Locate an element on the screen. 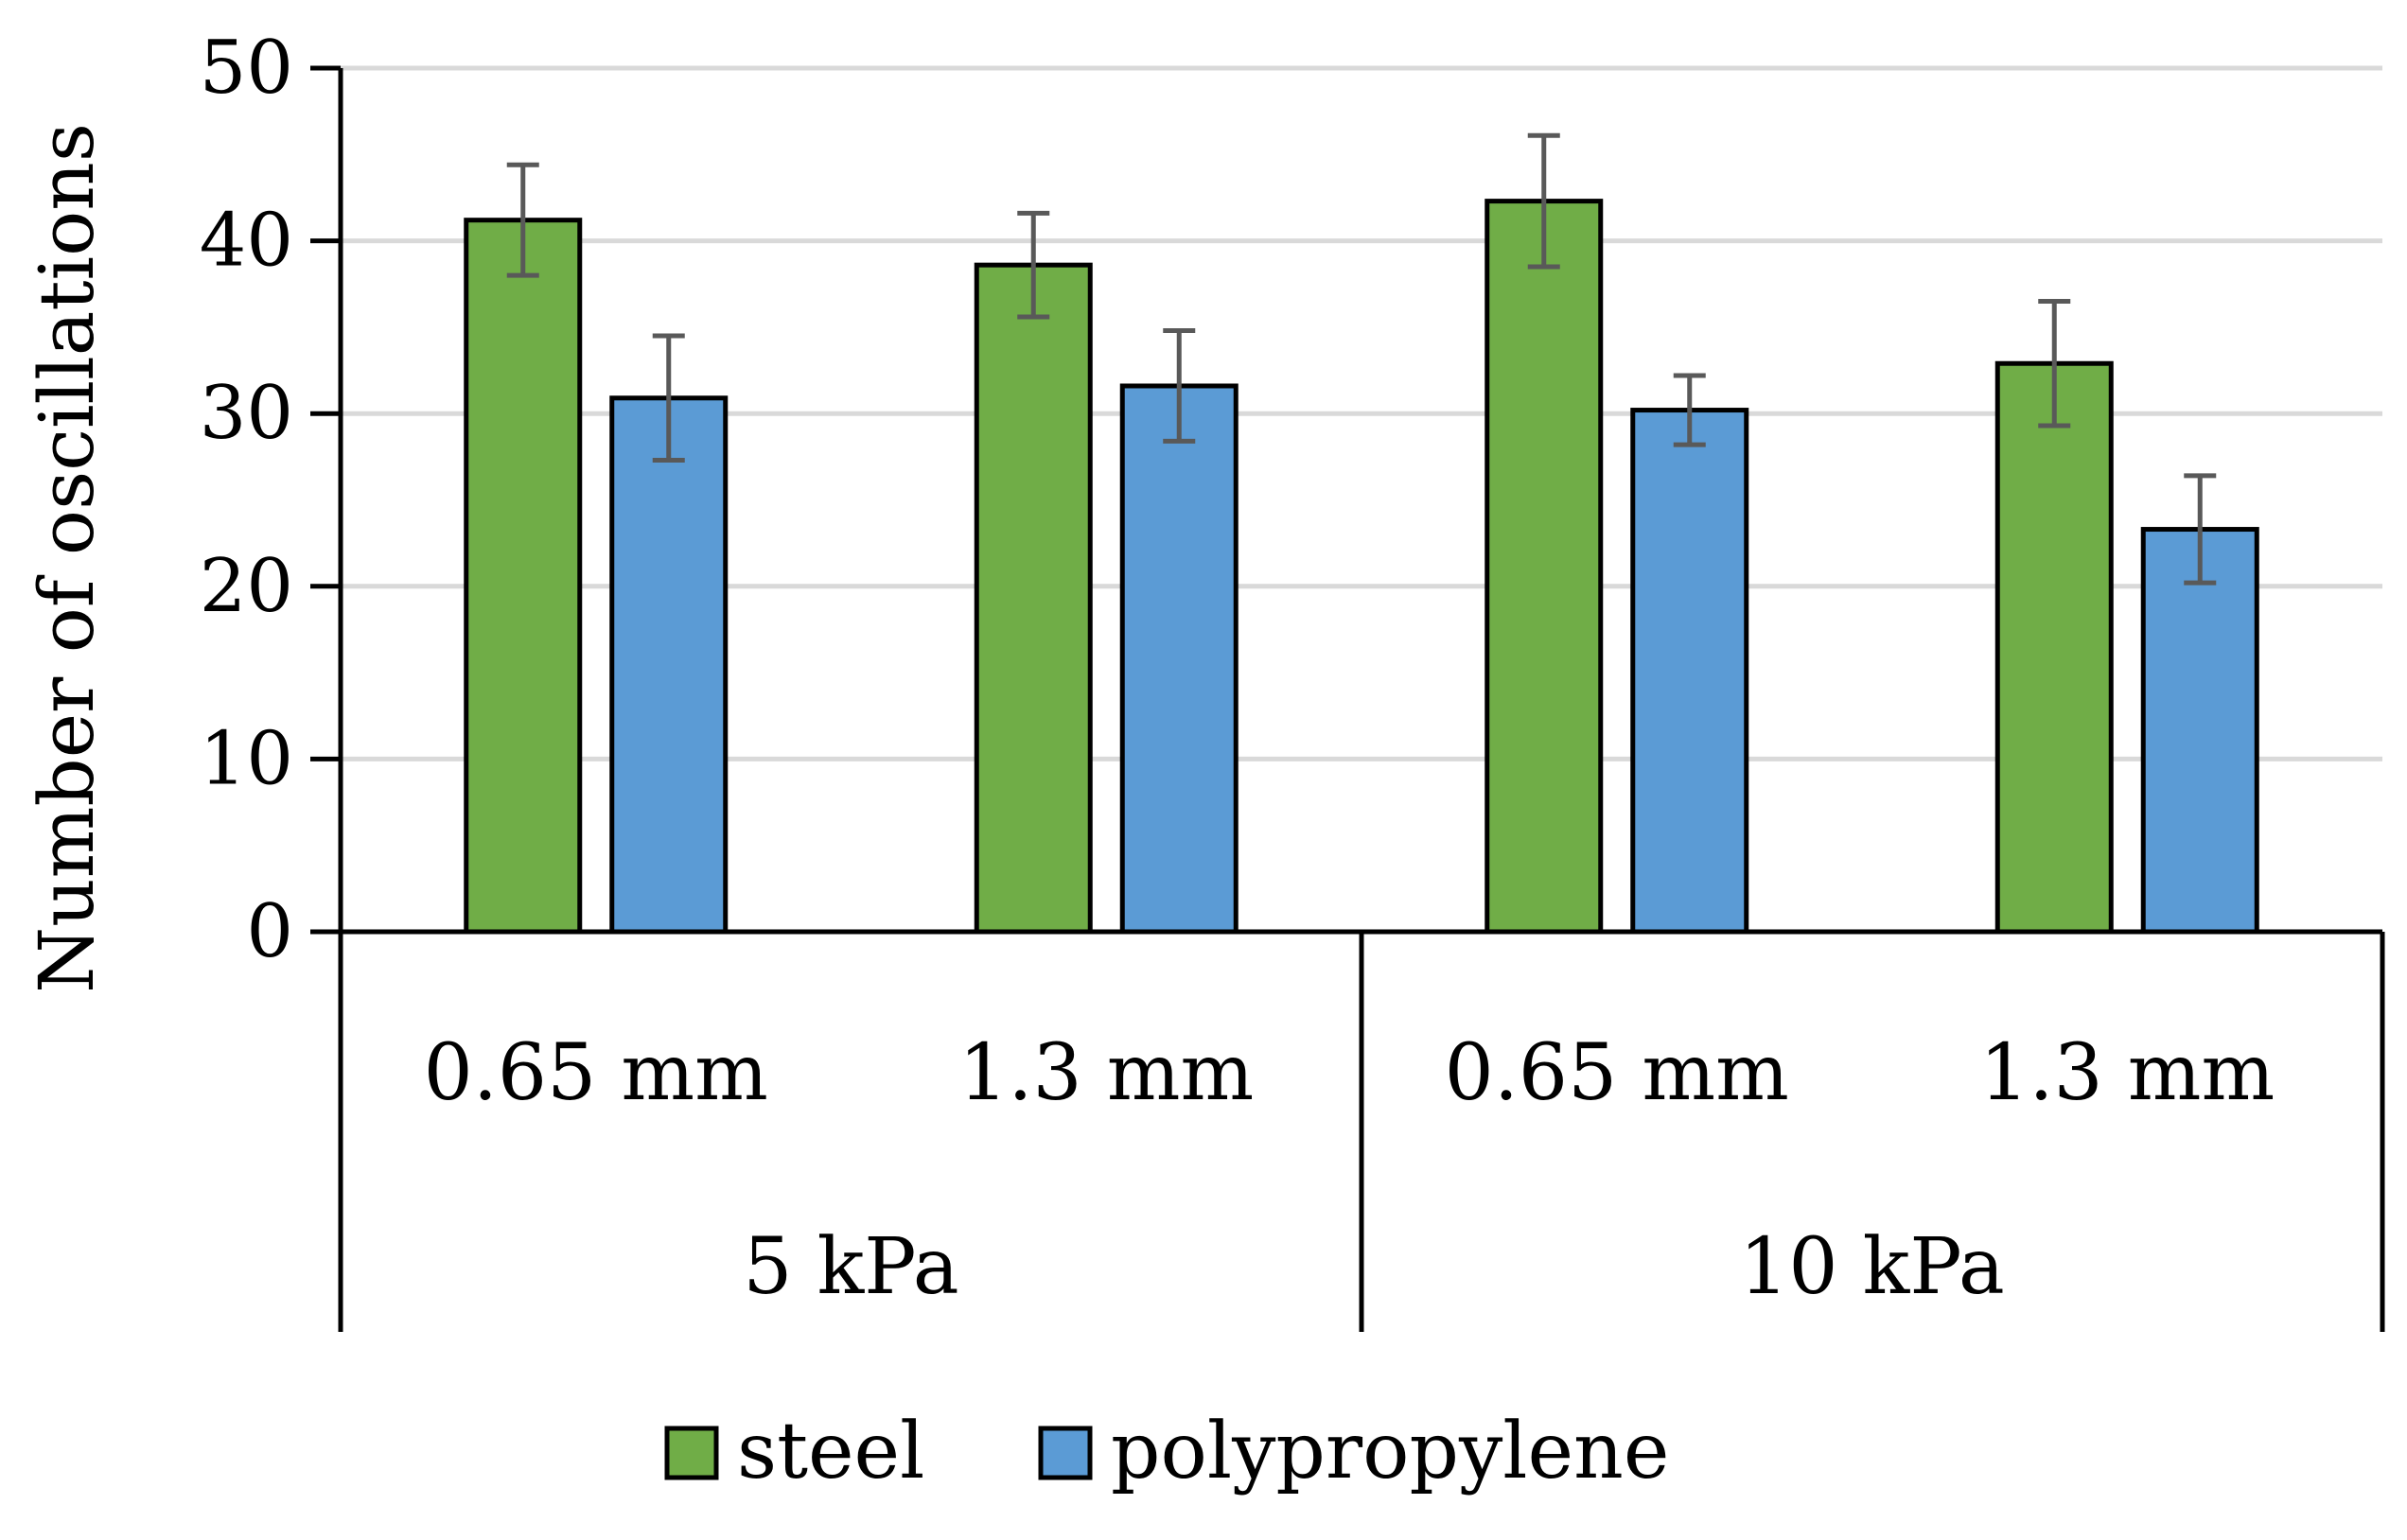 This screenshot has width=2407, height=1540. y-tick-label: 10 is located at coordinates (247, 758).